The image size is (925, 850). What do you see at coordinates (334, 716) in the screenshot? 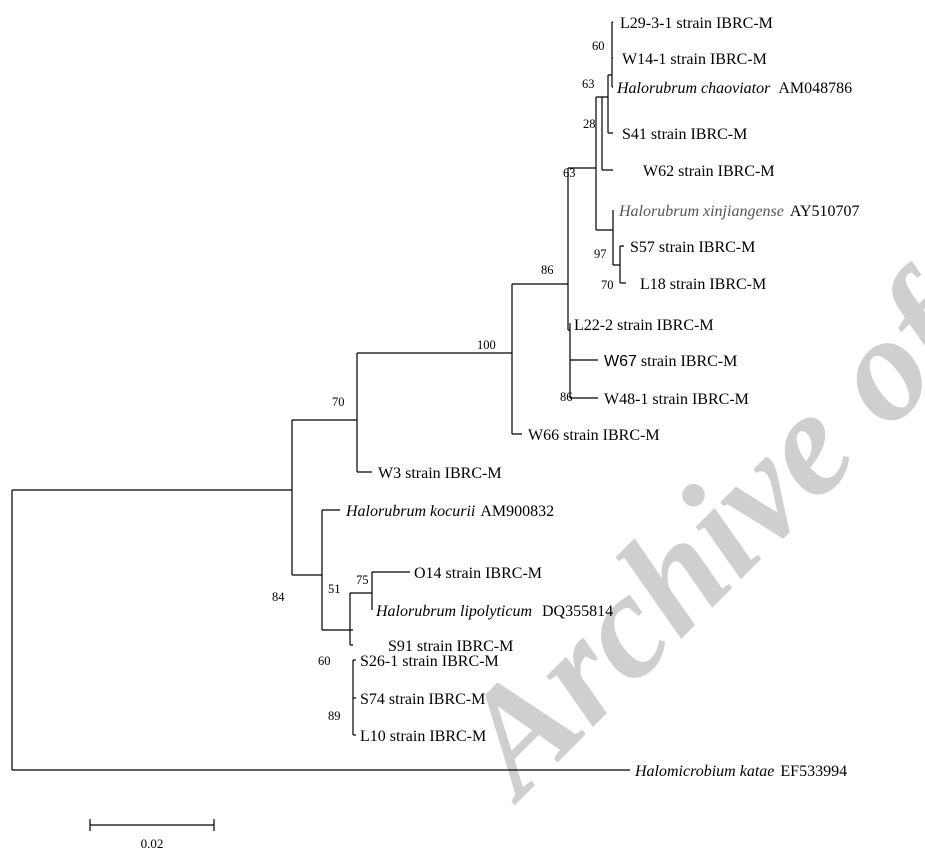
I see `bootstrap-value: 89` at bounding box center [334, 716].